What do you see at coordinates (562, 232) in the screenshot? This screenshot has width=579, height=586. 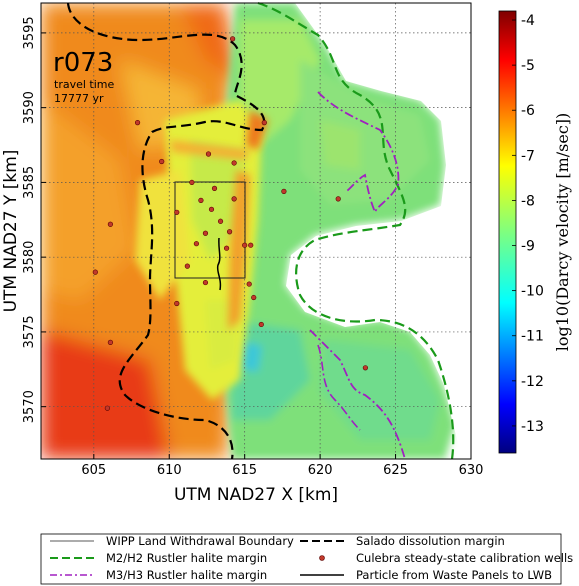 I see `colorbar-label: log10(Darcy velocity [m/sec])` at bounding box center [562, 232].